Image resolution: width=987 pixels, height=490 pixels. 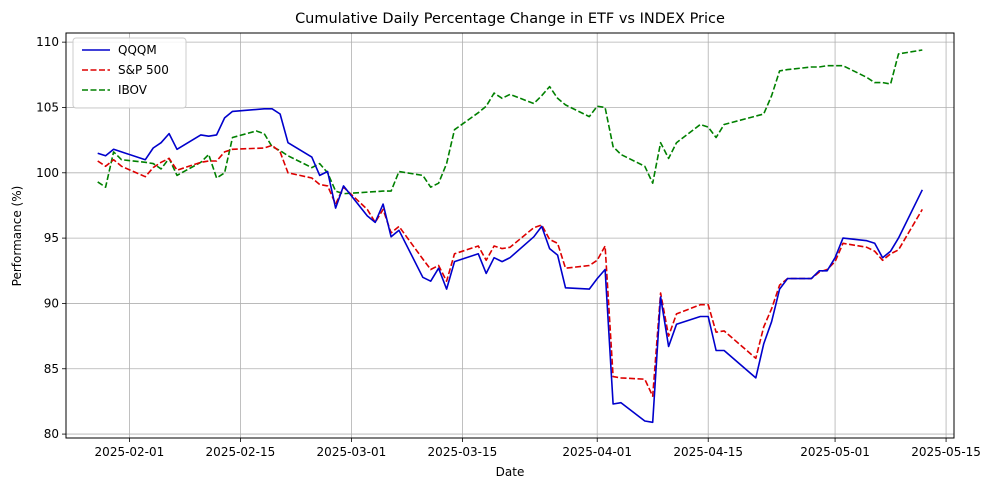 What do you see at coordinates (708, 452) in the screenshot?
I see `x-tick-label: 2025-04-15` at bounding box center [708, 452].